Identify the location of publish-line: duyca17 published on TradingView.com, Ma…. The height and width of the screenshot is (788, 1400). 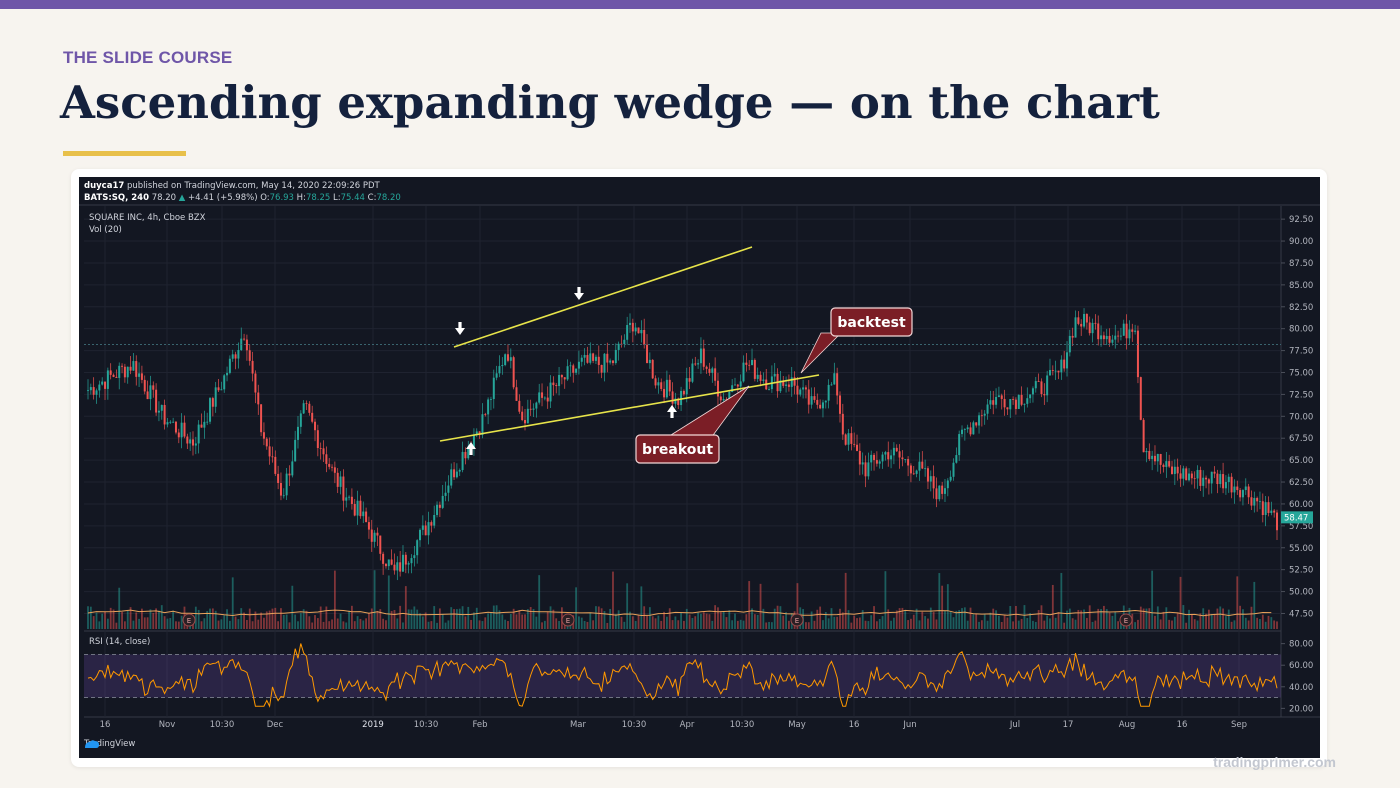
(232, 186).